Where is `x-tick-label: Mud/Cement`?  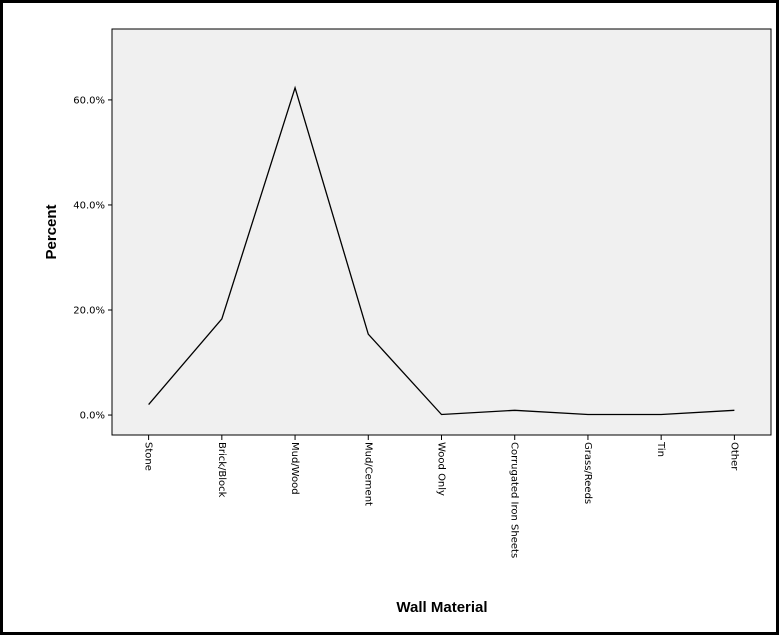
x-tick-label: Mud/Cement is located at coordinates (367, 474).